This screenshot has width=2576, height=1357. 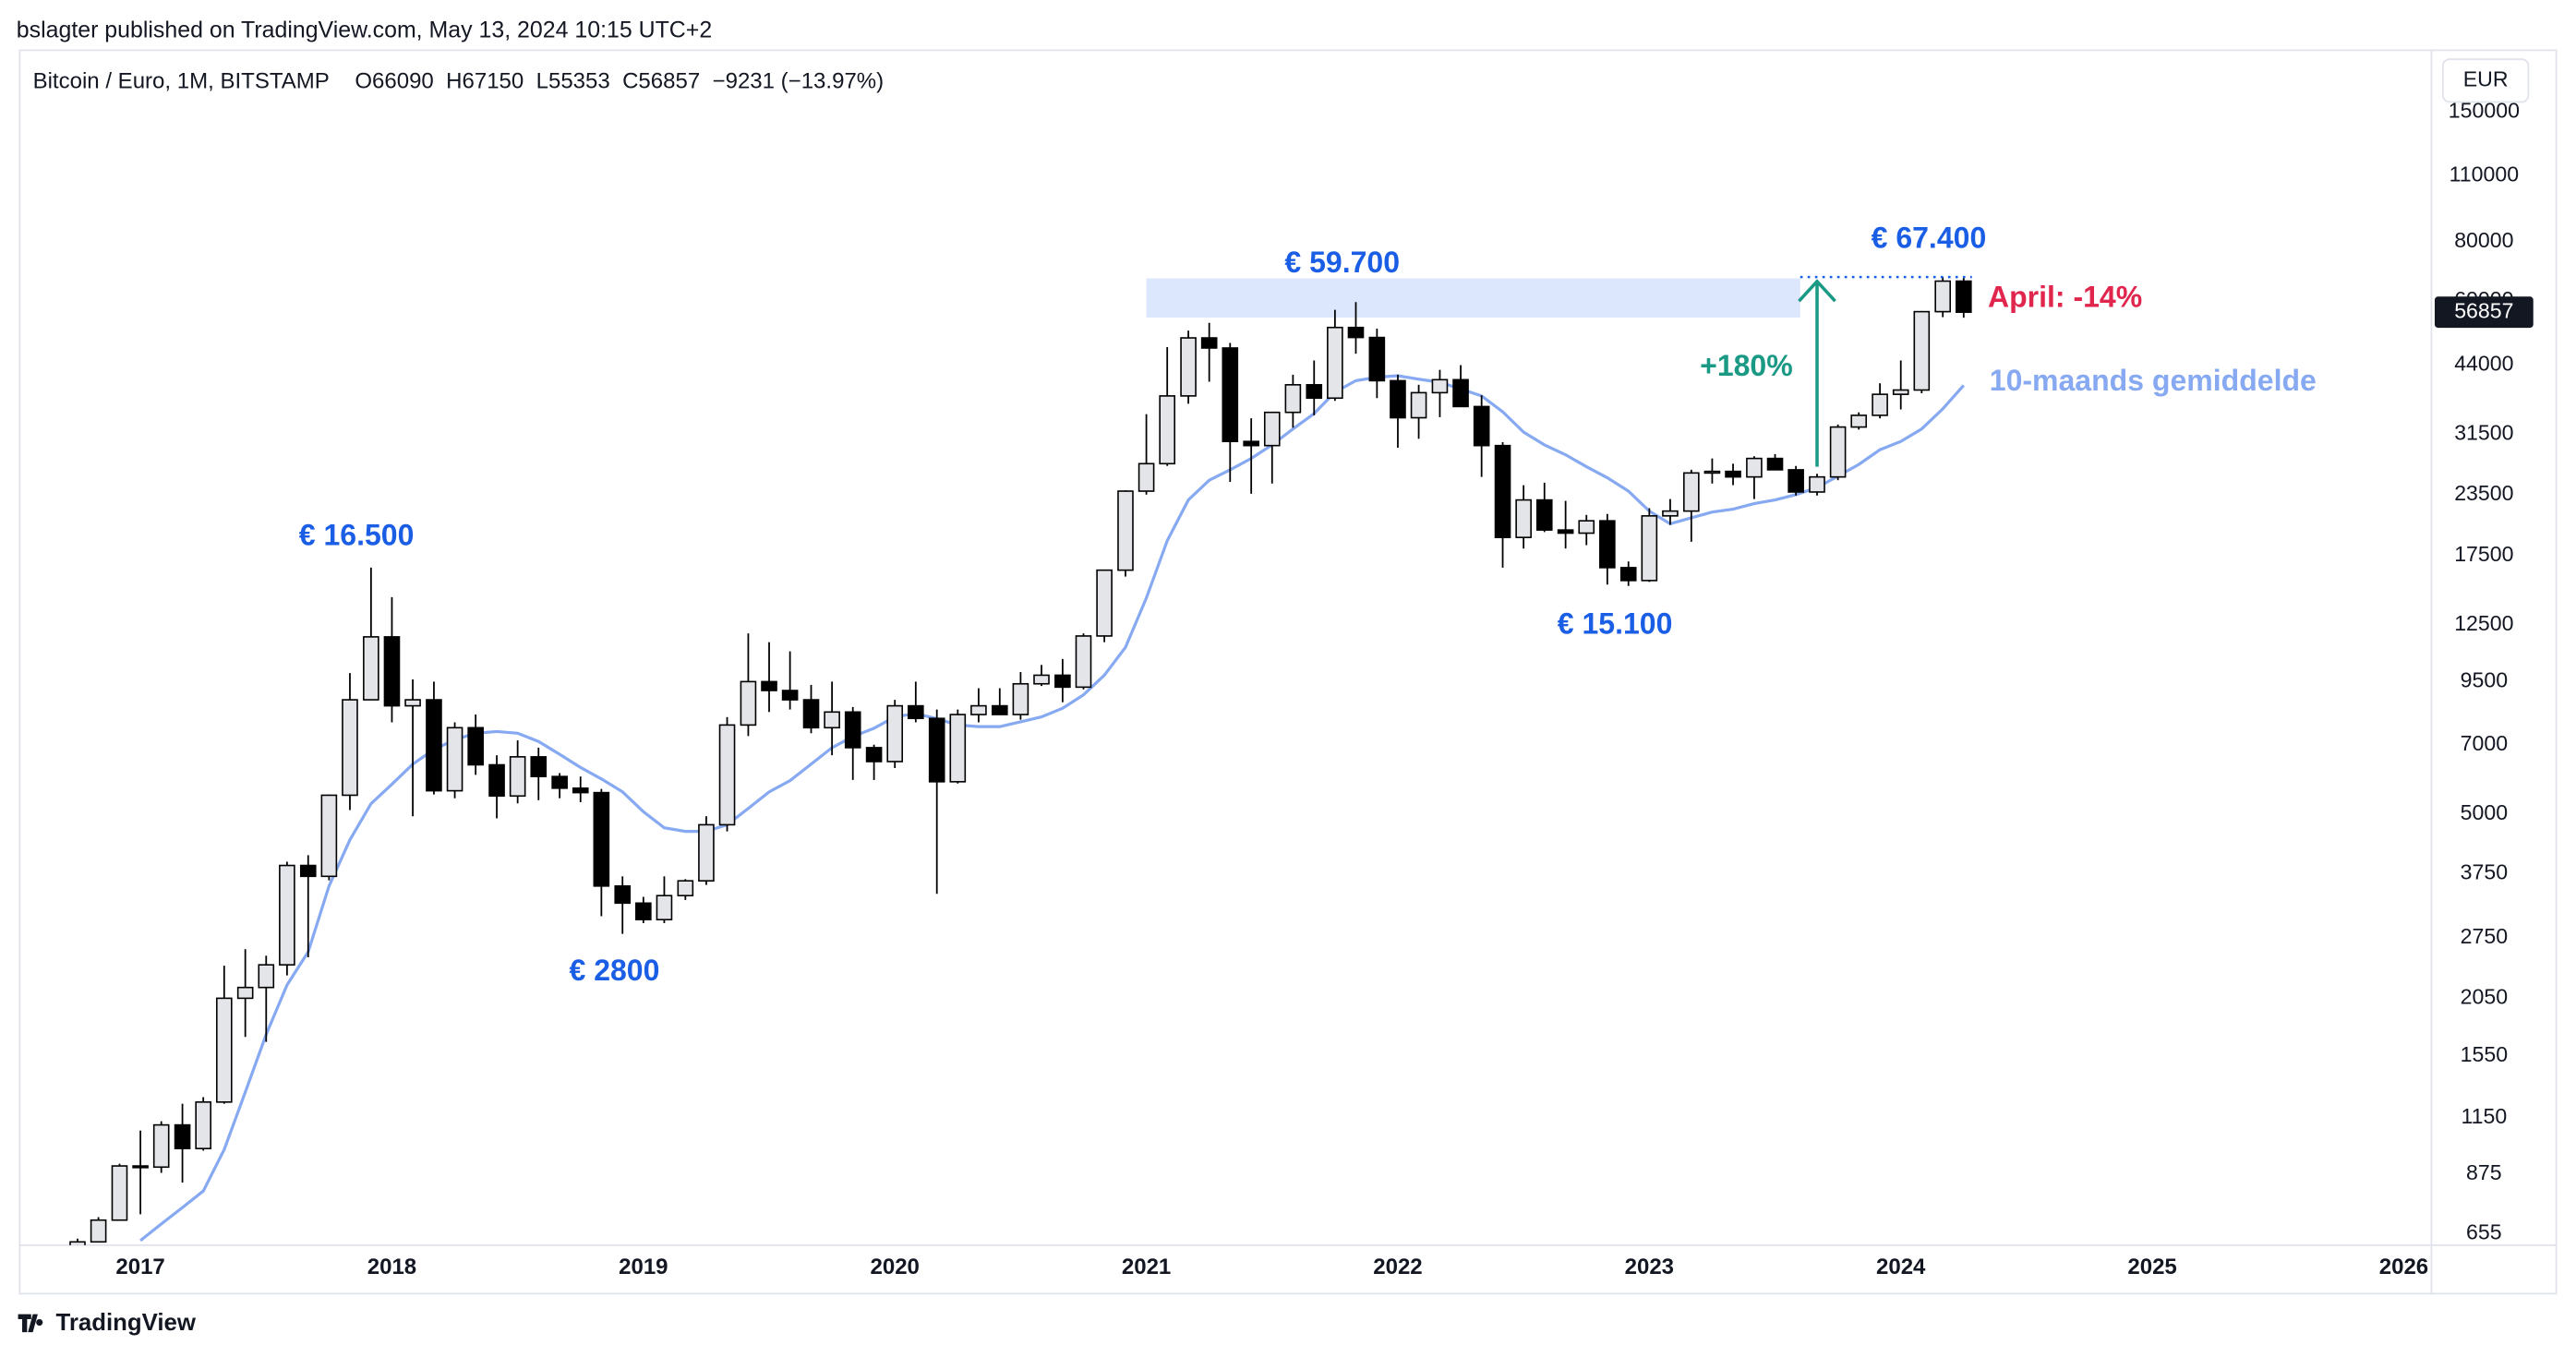 What do you see at coordinates (2484, 871) in the screenshot?
I see `y-tick-label: 3750` at bounding box center [2484, 871].